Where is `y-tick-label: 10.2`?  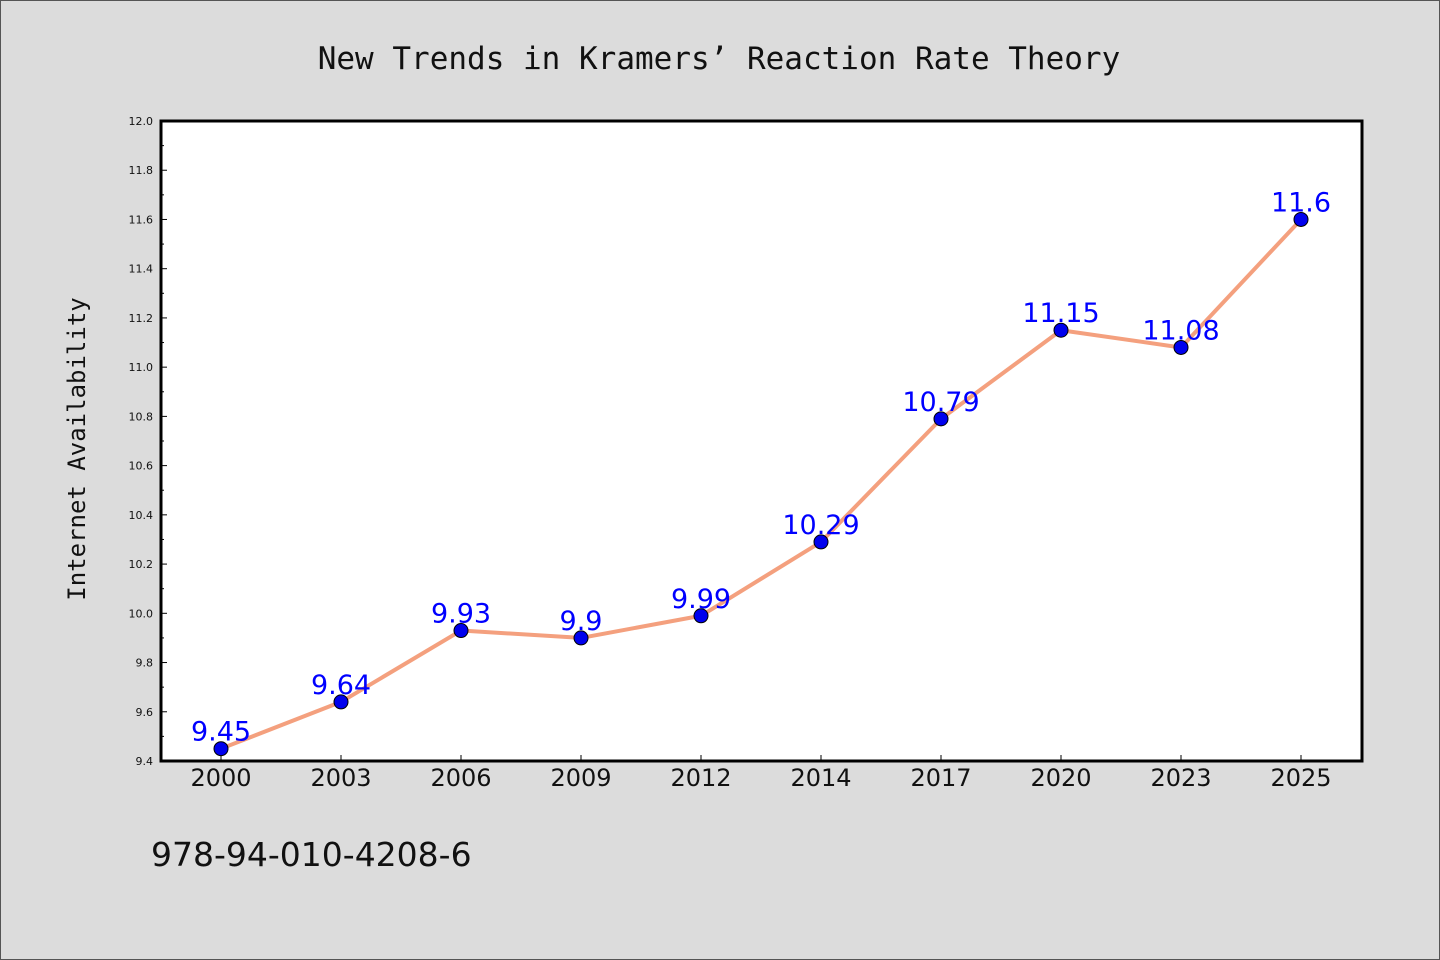
y-tick-label: 10.2 is located at coordinates (141, 564).